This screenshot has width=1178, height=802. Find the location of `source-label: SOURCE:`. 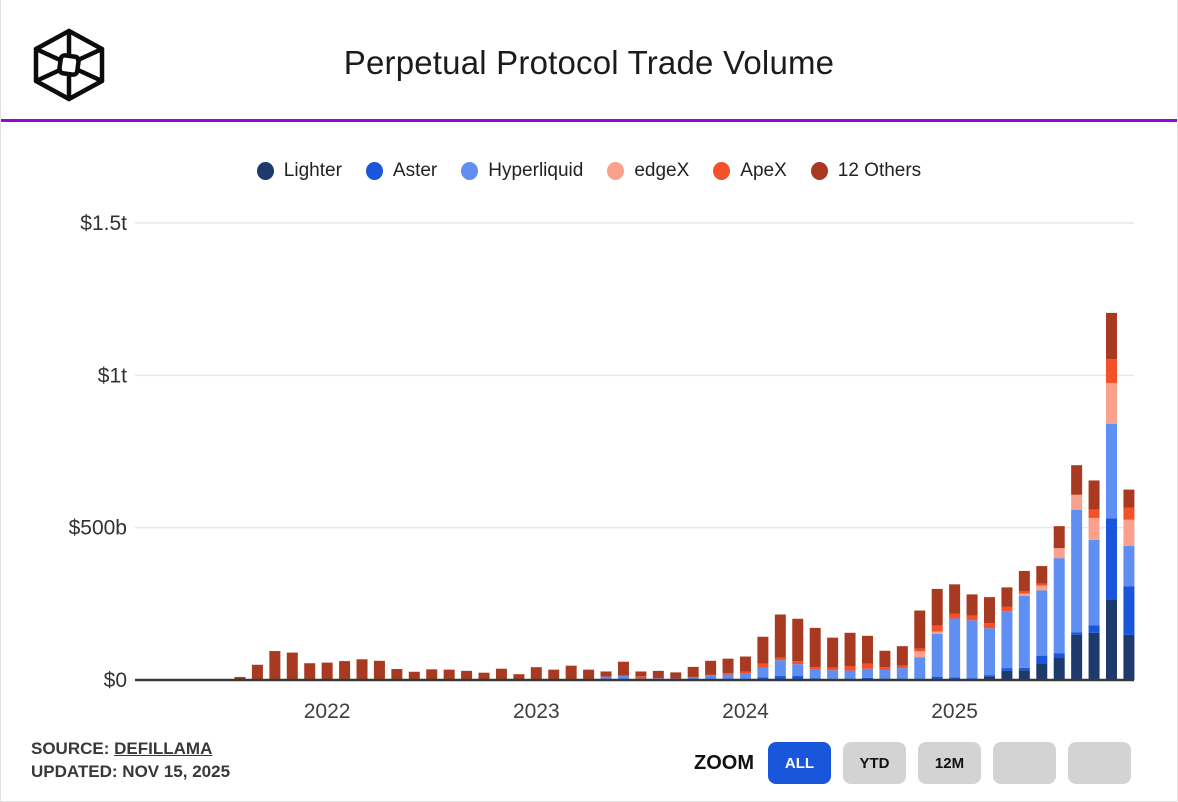

source-label: SOURCE: is located at coordinates (70, 748).